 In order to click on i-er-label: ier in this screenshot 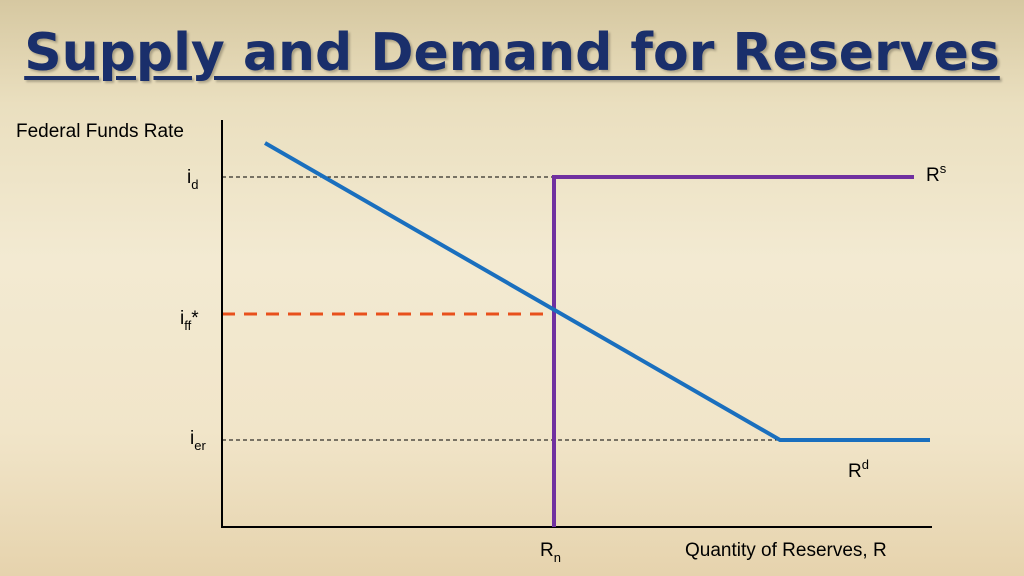, I will do `click(198, 440)`.